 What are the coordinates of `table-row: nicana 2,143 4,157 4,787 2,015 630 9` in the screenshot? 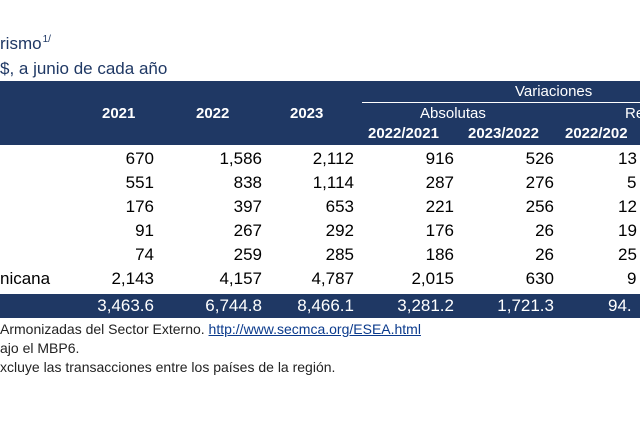 It's located at (320, 279).